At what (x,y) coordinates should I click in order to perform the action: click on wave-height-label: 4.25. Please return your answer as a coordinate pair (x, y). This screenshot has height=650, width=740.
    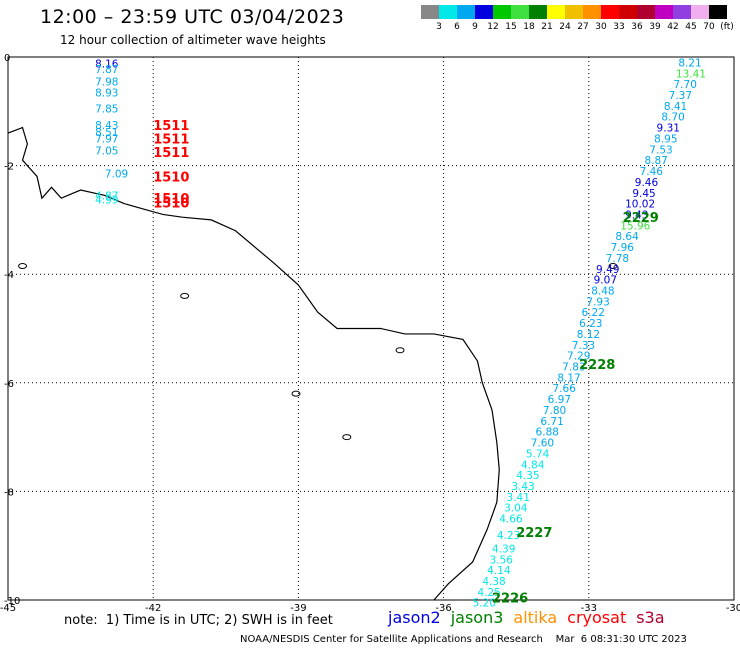
    Looking at the image, I should click on (488, 593).